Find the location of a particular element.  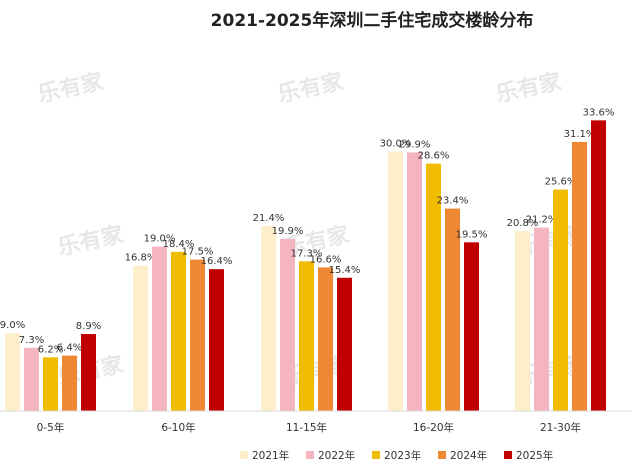

data-label: 18.4% is located at coordinates (179, 244).